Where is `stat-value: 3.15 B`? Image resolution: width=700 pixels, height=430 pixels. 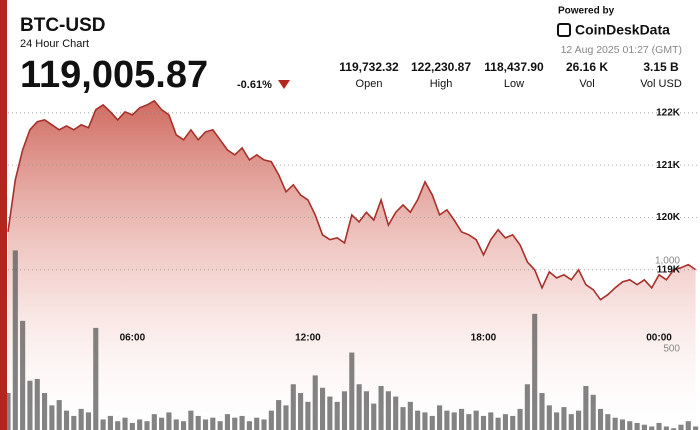 stat-value: 3.15 B is located at coordinates (661, 67).